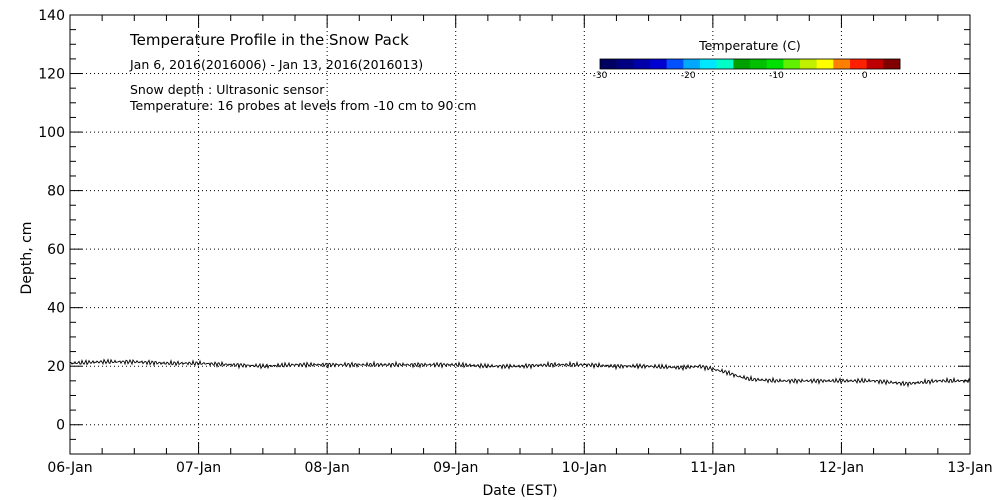 The width and height of the screenshot is (1000, 500). I want to click on y-tick-label: 140, so click(51, 16).